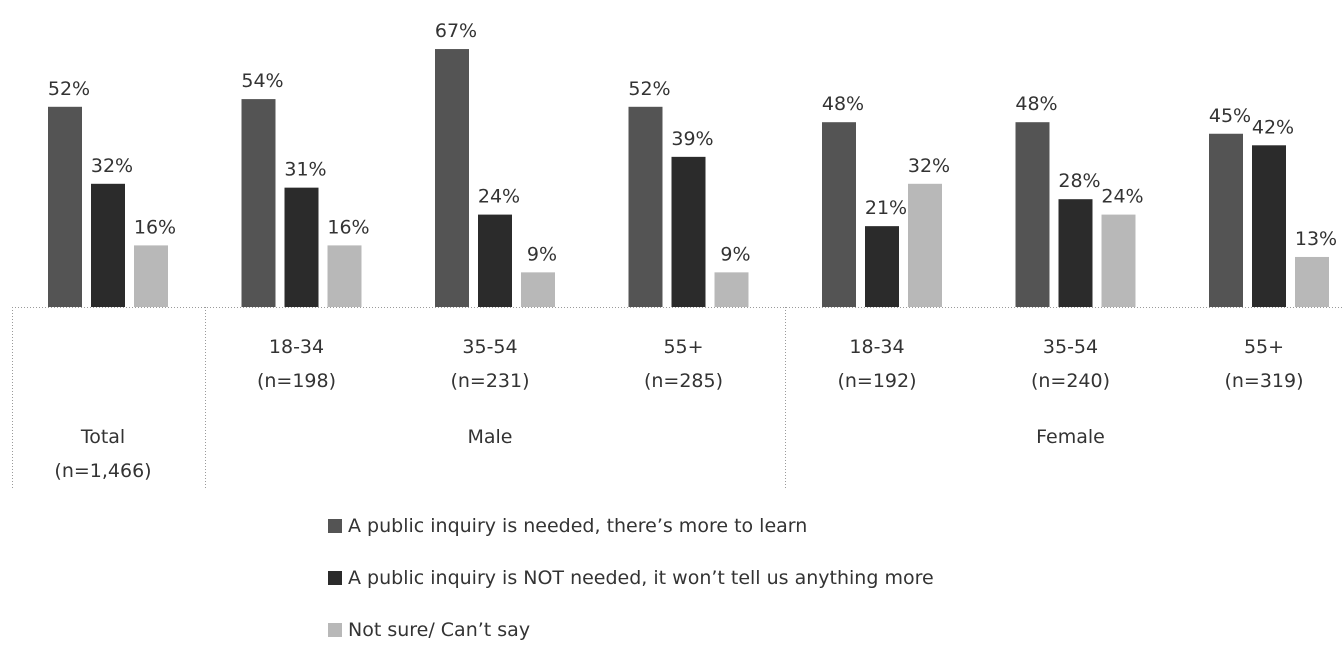 This screenshot has width=1343, height=672. What do you see at coordinates (1230, 116) in the screenshot?
I see `data-label-1-7: 45%` at bounding box center [1230, 116].